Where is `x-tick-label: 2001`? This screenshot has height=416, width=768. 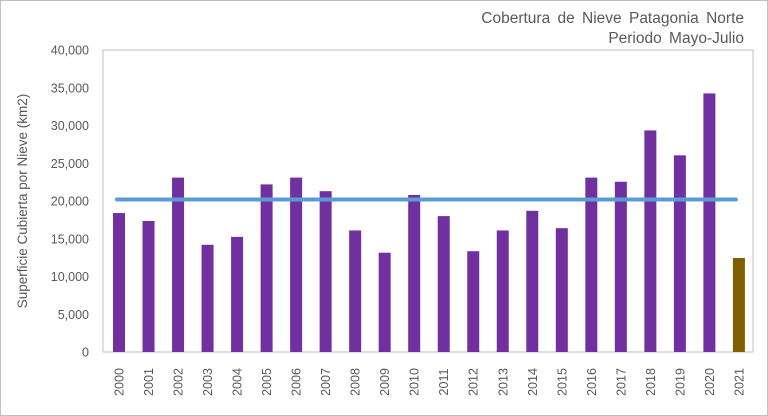
x-tick-label: 2001 is located at coordinates (149, 382).